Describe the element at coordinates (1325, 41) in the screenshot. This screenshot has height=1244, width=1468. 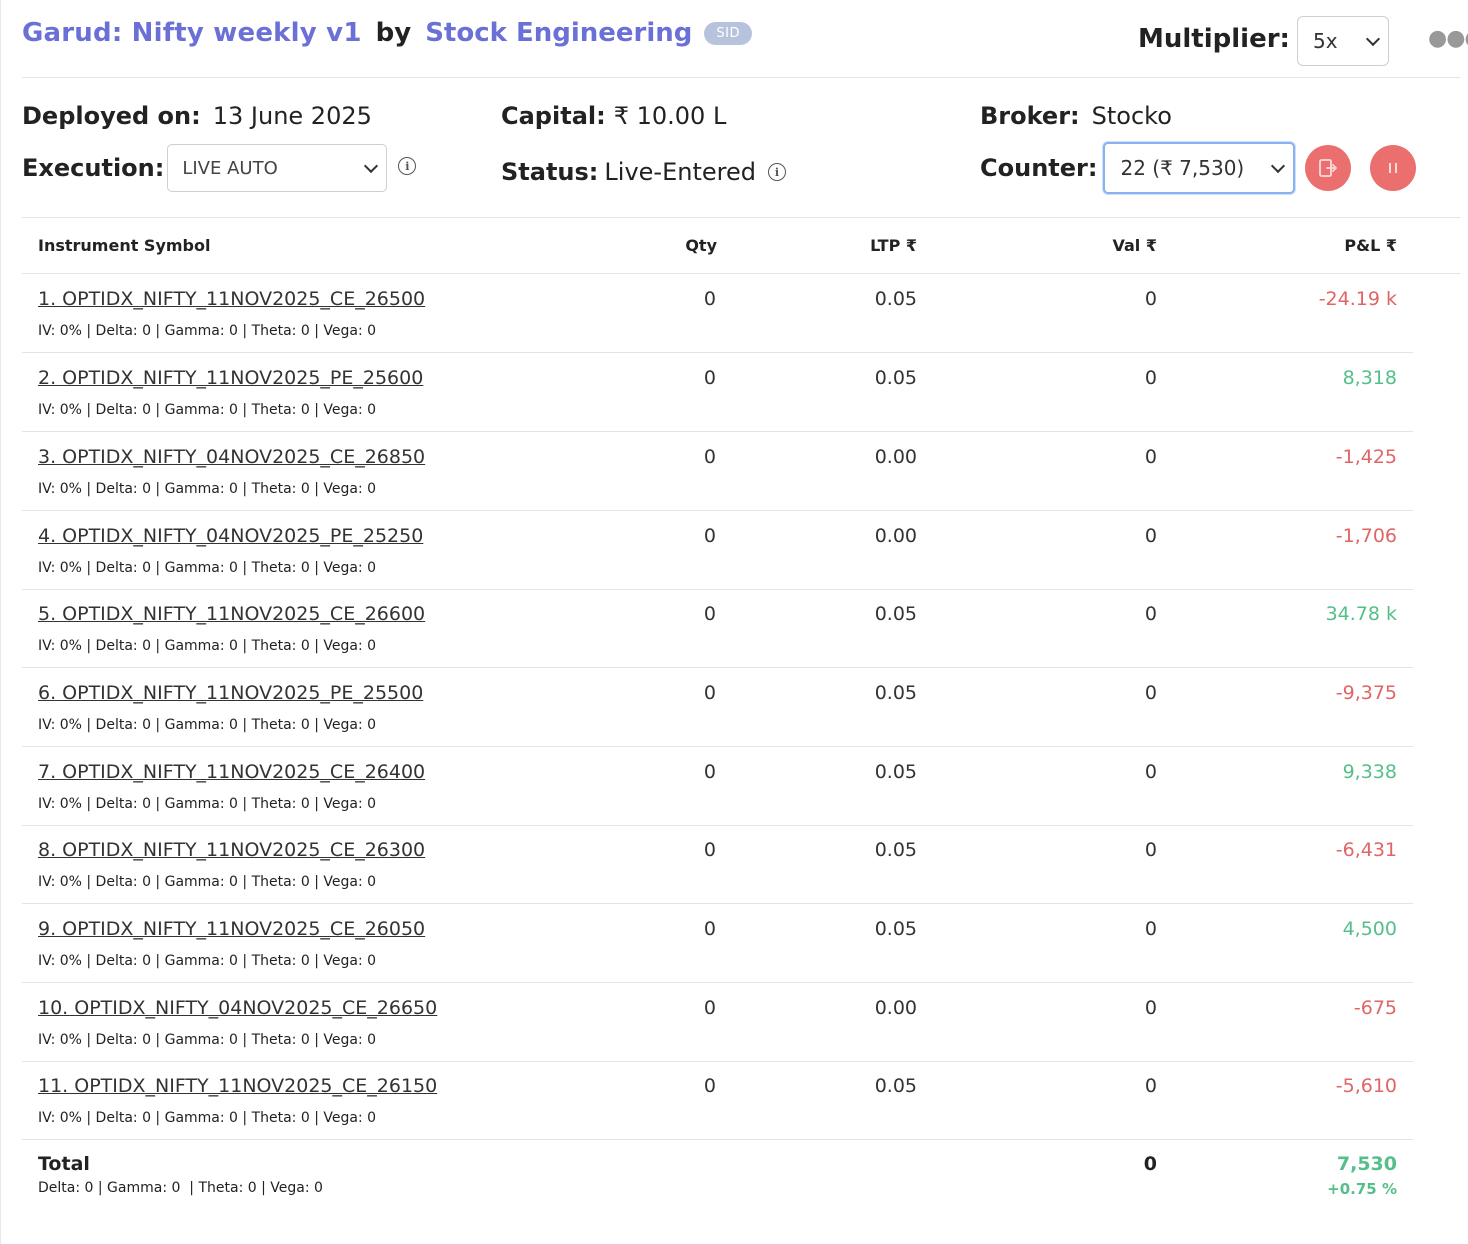
I see `multiplier-value: 5x` at that location.